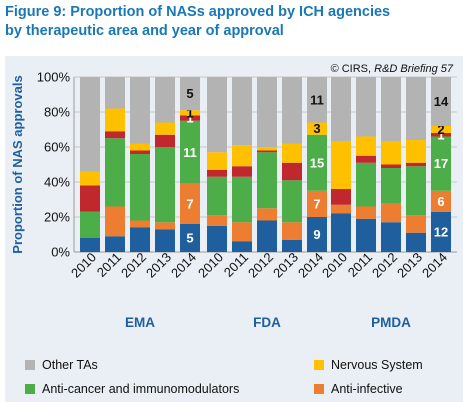 Image resolution: width=468 pixels, height=402 pixels. Describe the element at coordinates (367, 389) in the screenshot. I see `legend-label-anti-infective: Anti-infective` at that location.